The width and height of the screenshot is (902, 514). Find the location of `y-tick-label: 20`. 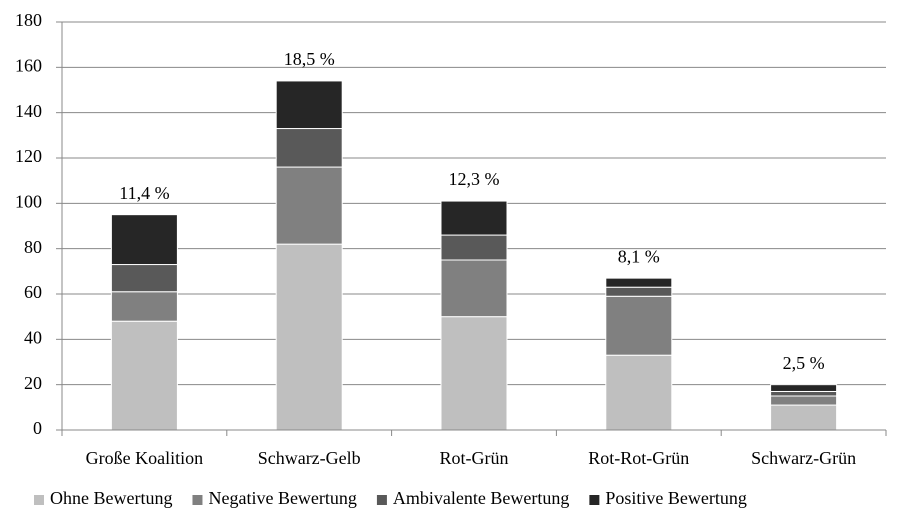

y-tick-label: 20 is located at coordinates (33, 383).